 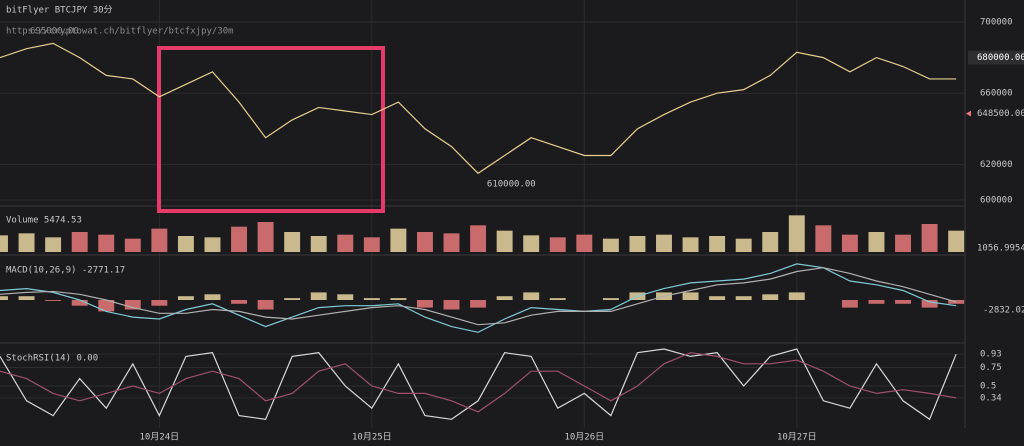 I want to click on price-tag, so click(x=996, y=57).